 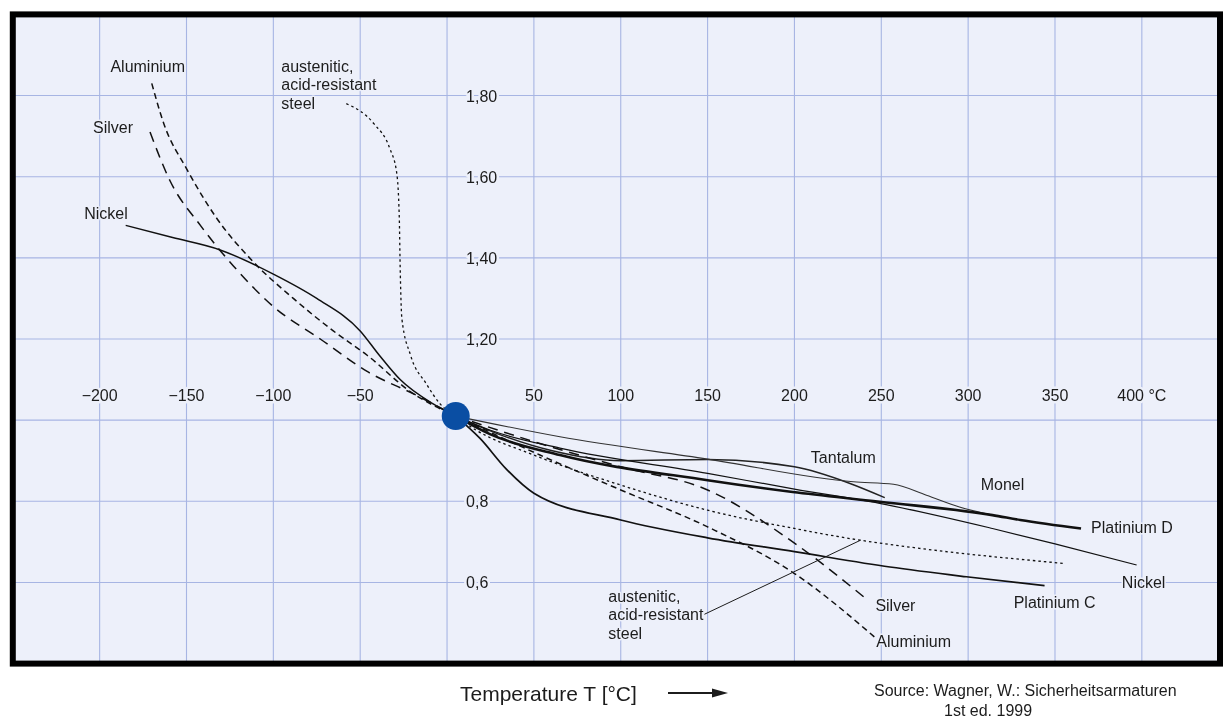 What do you see at coordinates (482, 96) in the screenshot?
I see `y-tick-label: 1,80` at bounding box center [482, 96].